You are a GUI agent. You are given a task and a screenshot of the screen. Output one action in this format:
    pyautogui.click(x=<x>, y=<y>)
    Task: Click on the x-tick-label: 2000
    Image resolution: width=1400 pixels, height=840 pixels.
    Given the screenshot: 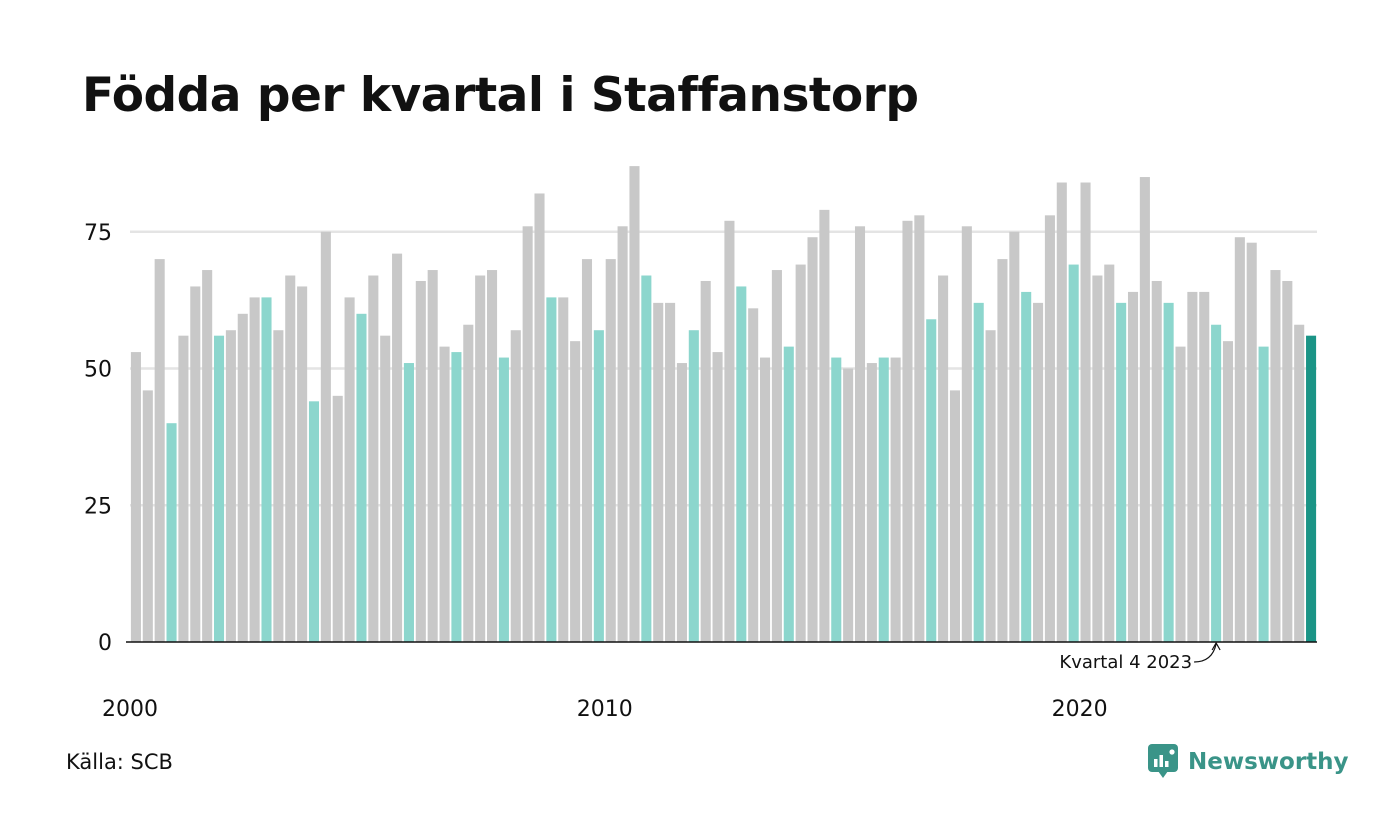 What is the action you would take?
    pyautogui.click(x=130, y=709)
    